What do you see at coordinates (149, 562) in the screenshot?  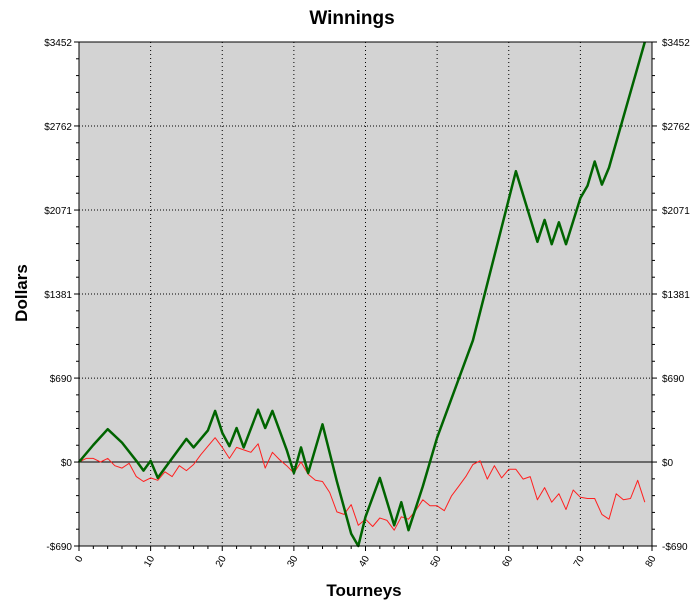 I see `x-tick-label: 10` at bounding box center [149, 562].